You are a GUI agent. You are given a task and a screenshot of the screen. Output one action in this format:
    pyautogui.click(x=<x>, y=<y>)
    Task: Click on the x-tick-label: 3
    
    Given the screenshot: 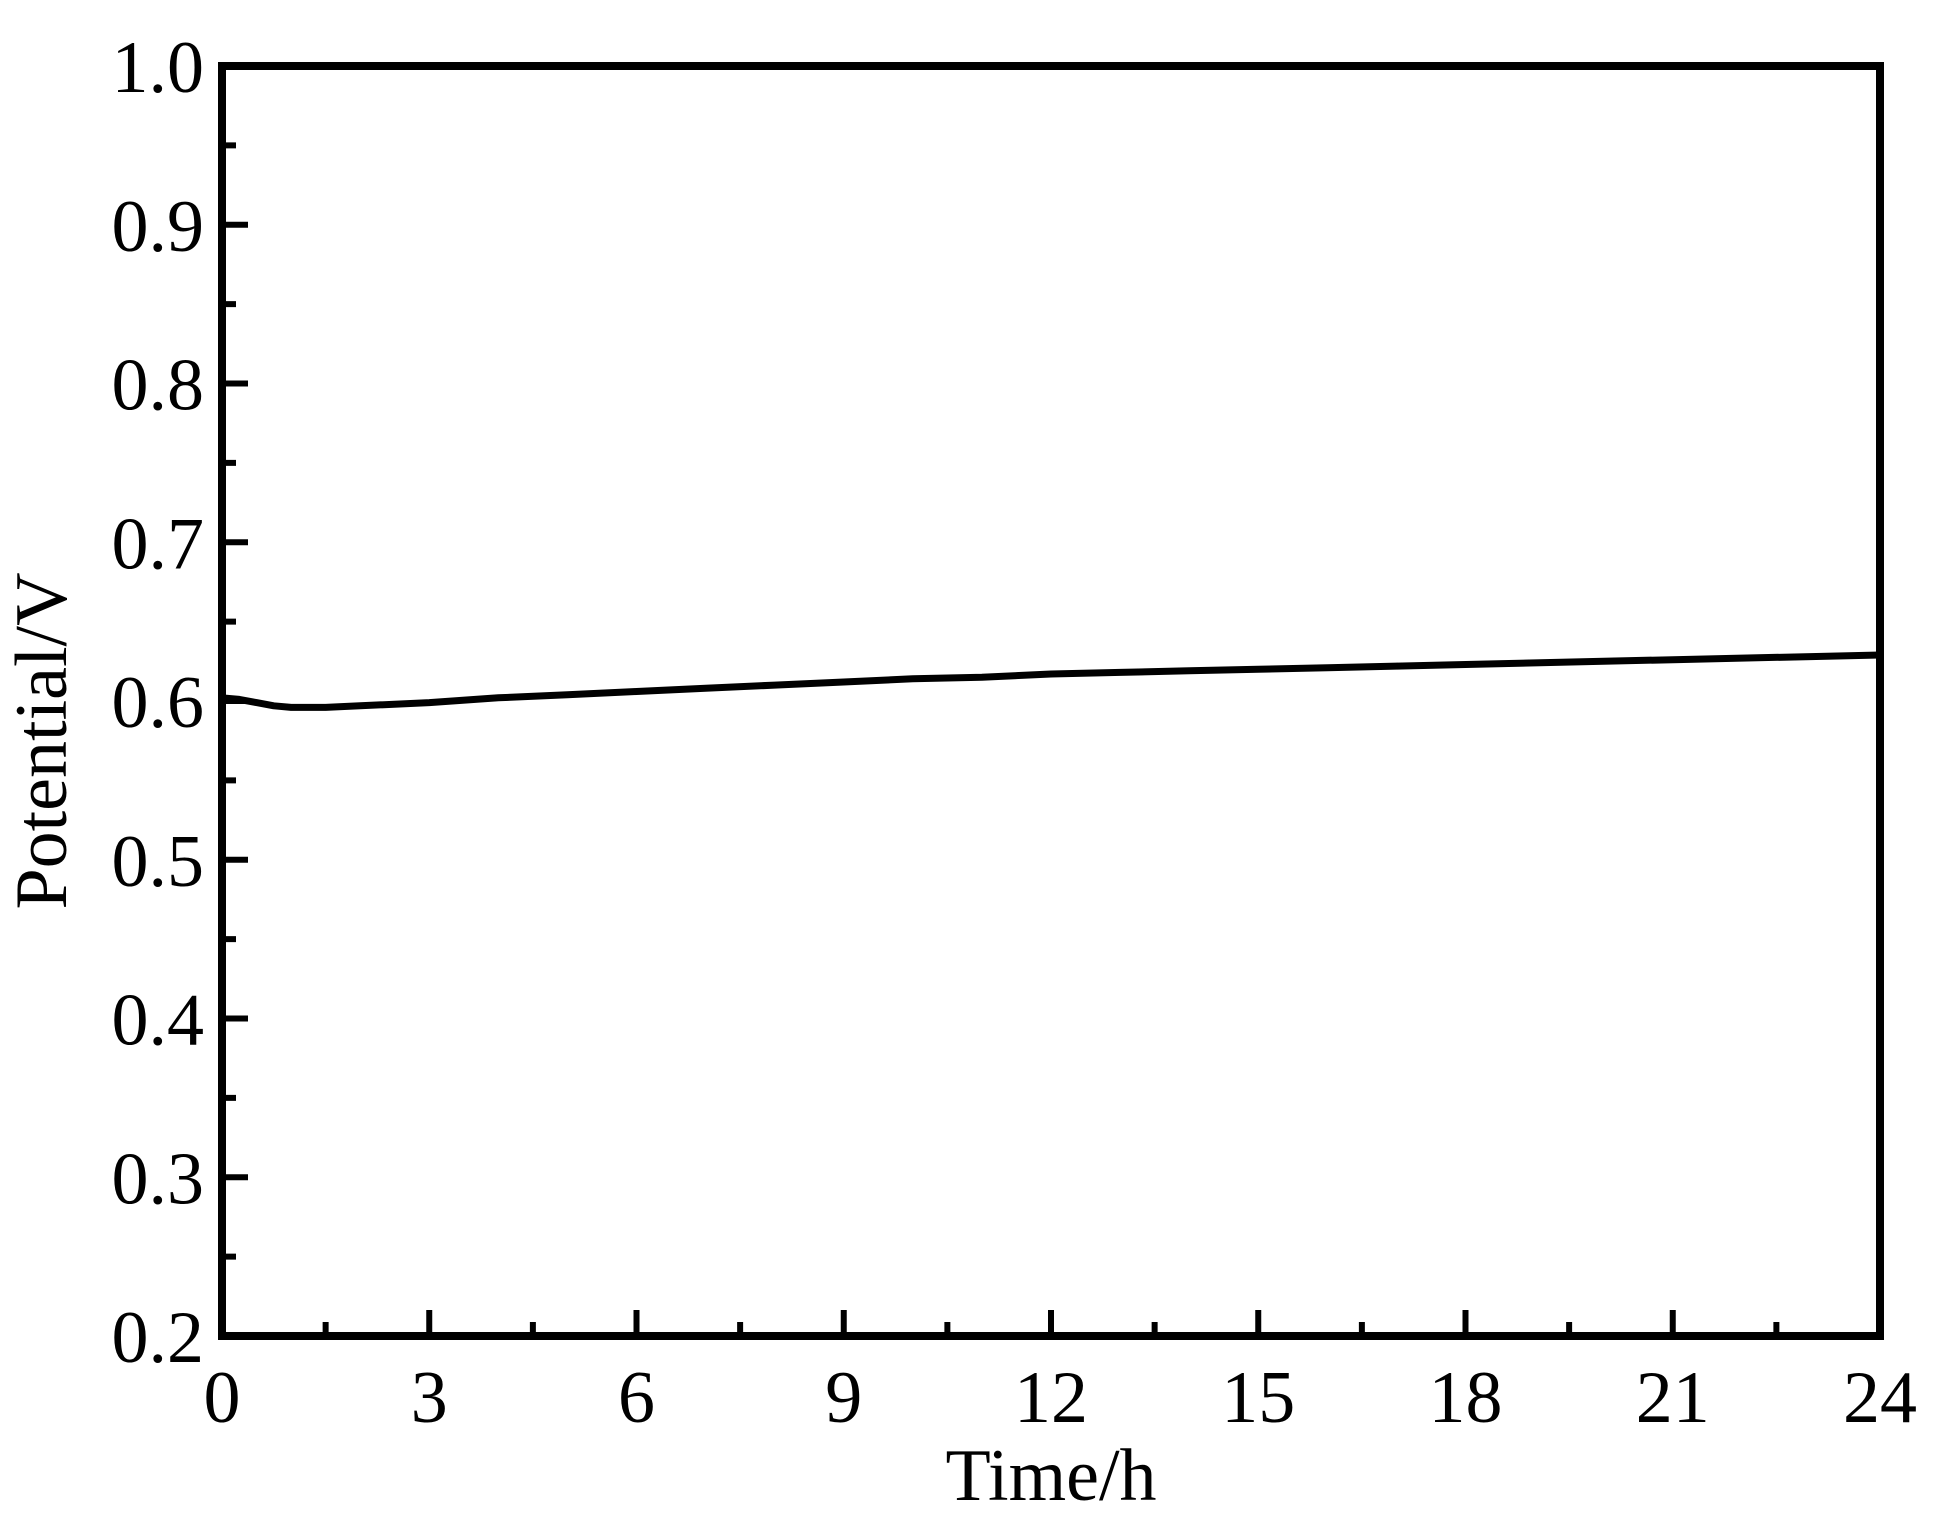 What is the action you would take?
    pyautogui.click(x=429, y=1398)
    